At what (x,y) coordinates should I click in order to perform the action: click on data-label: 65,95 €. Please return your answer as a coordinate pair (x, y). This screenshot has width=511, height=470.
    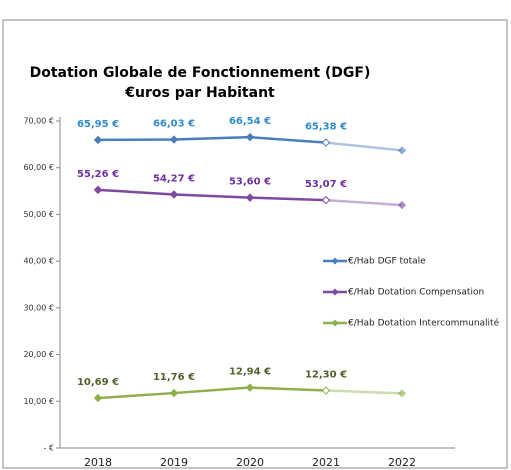
    Looking at the image, I should click on (98, 124).